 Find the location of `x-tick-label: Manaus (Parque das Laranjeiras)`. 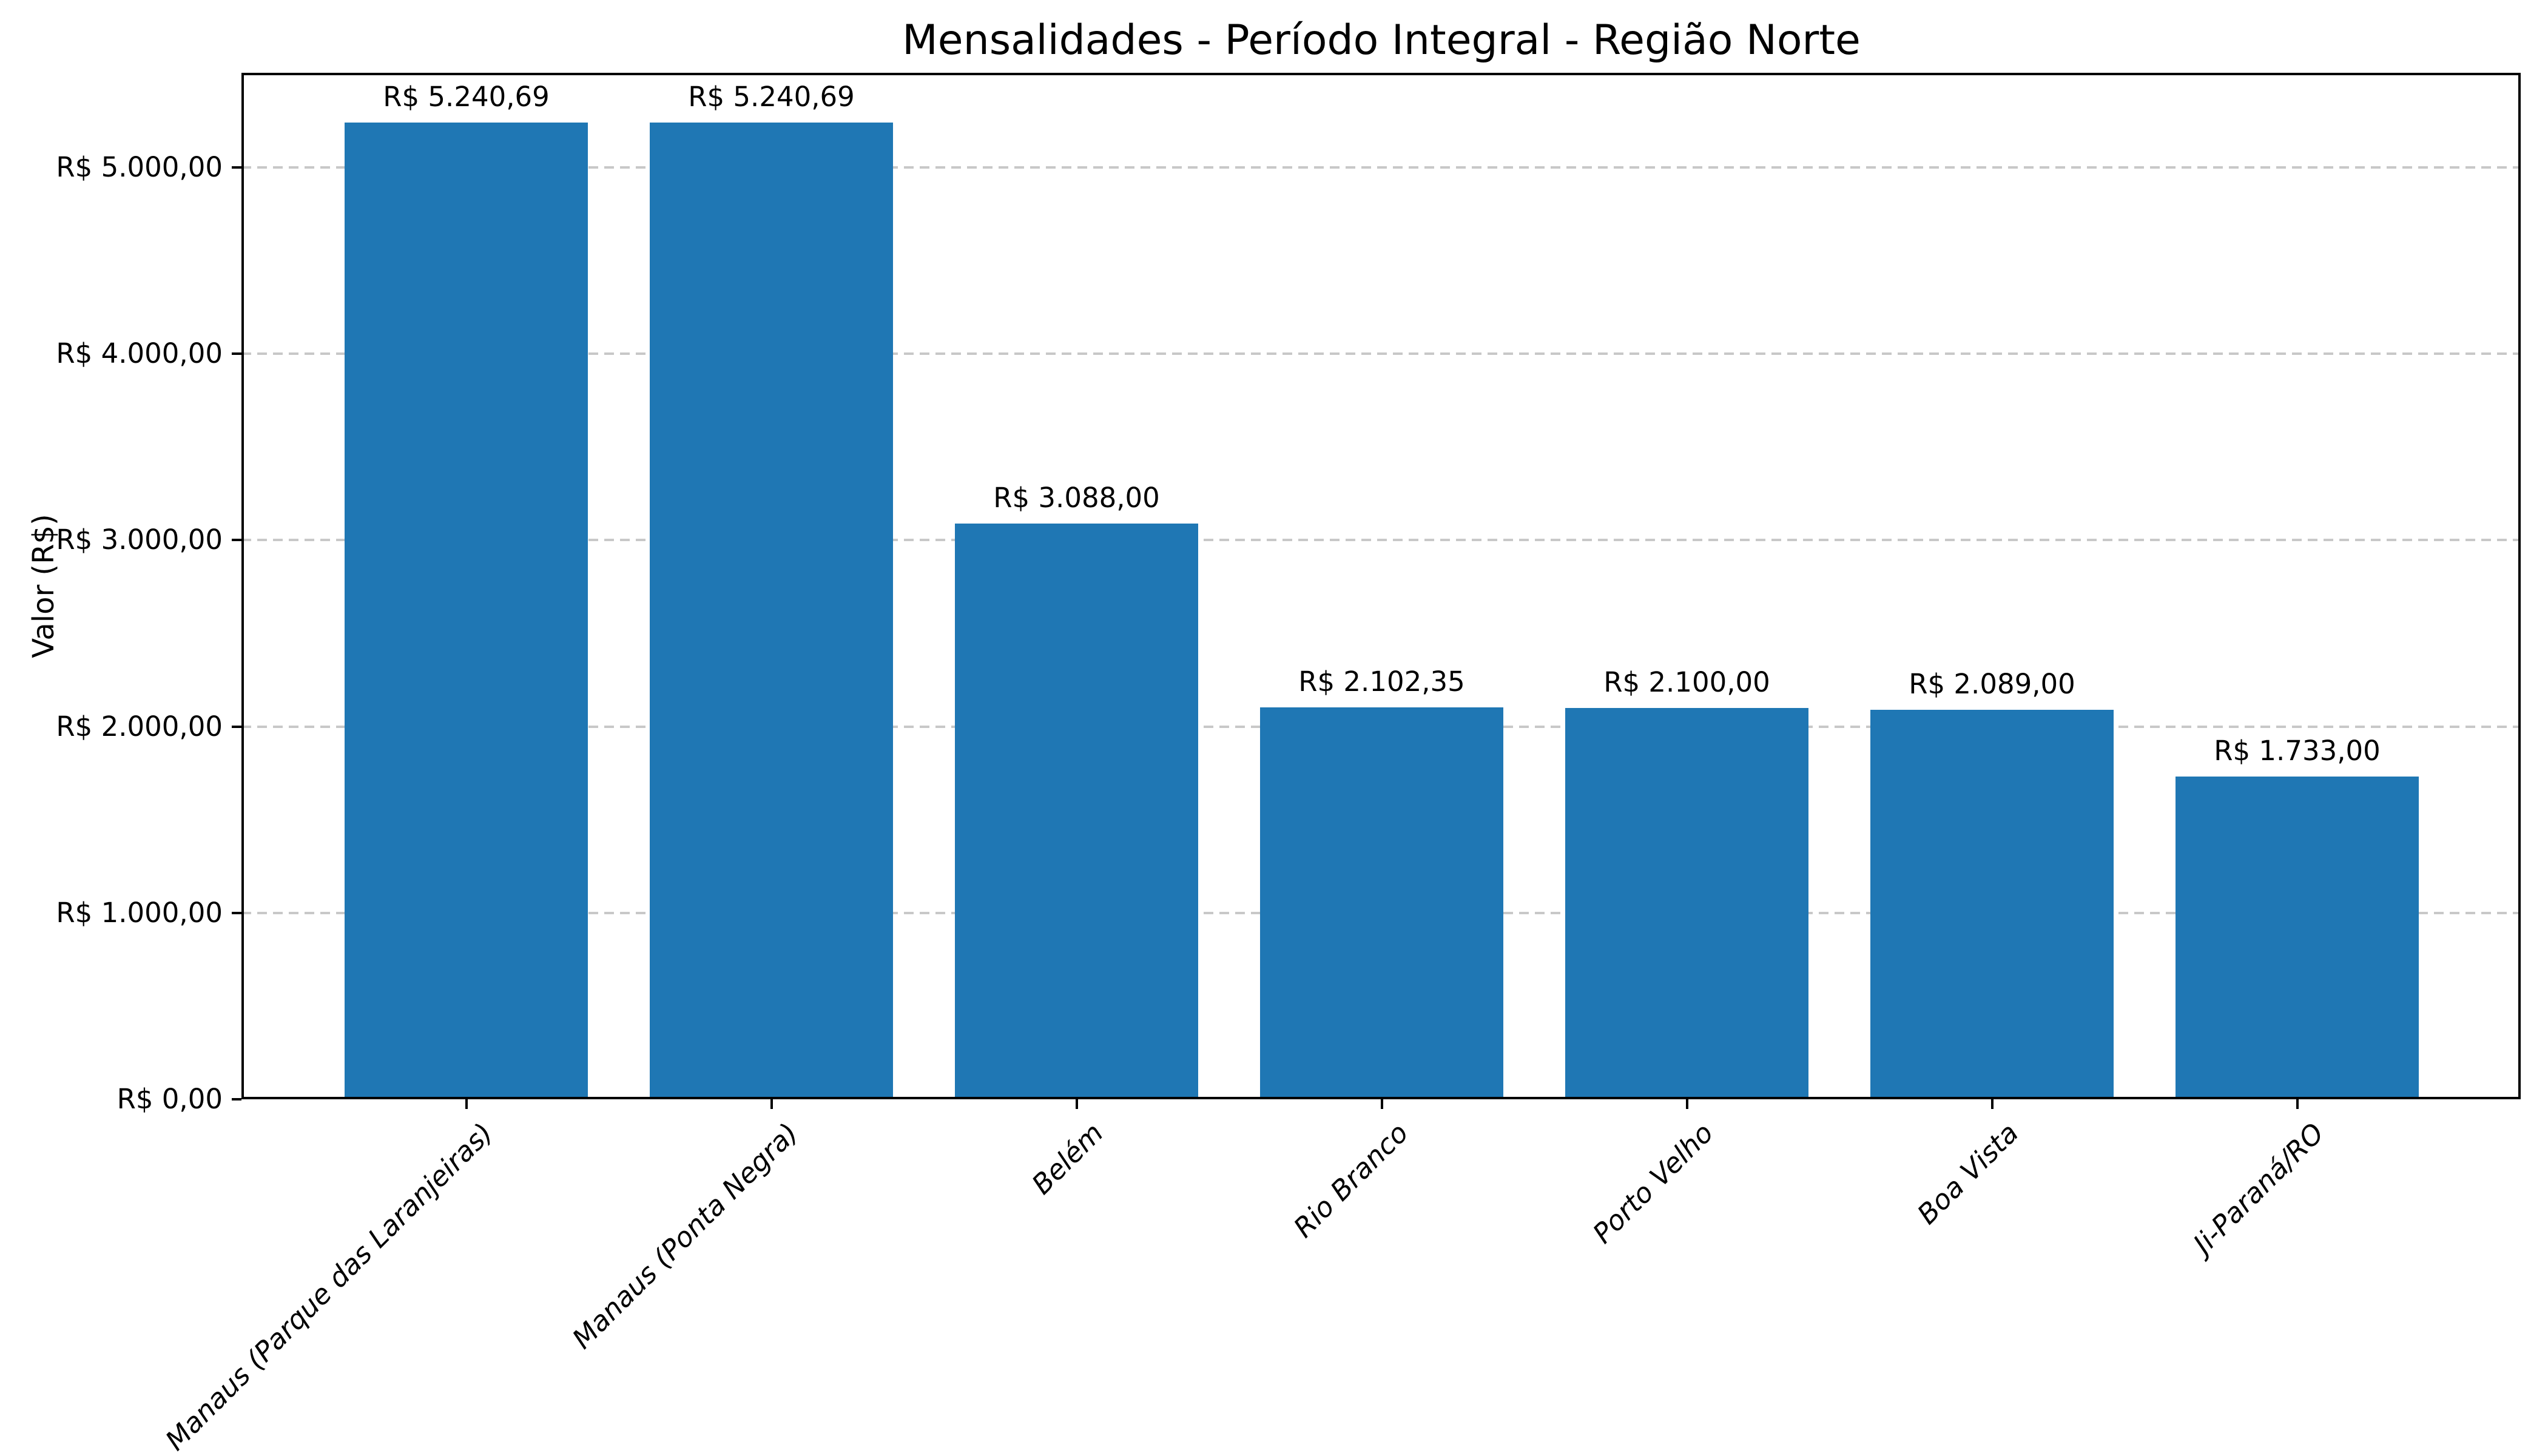

x-tick-label: Manaus (Parque das Laranjeiras) is located at coordinates (329, 1286).